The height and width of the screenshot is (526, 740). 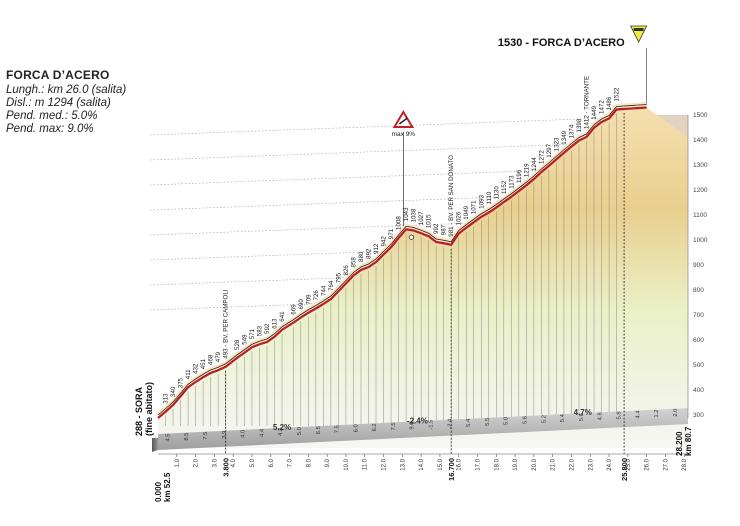 What do you see at coordinates (178, 462) in the screenshot?
I see `km-tick-label: 1.0` at bounding box center [178, 462].